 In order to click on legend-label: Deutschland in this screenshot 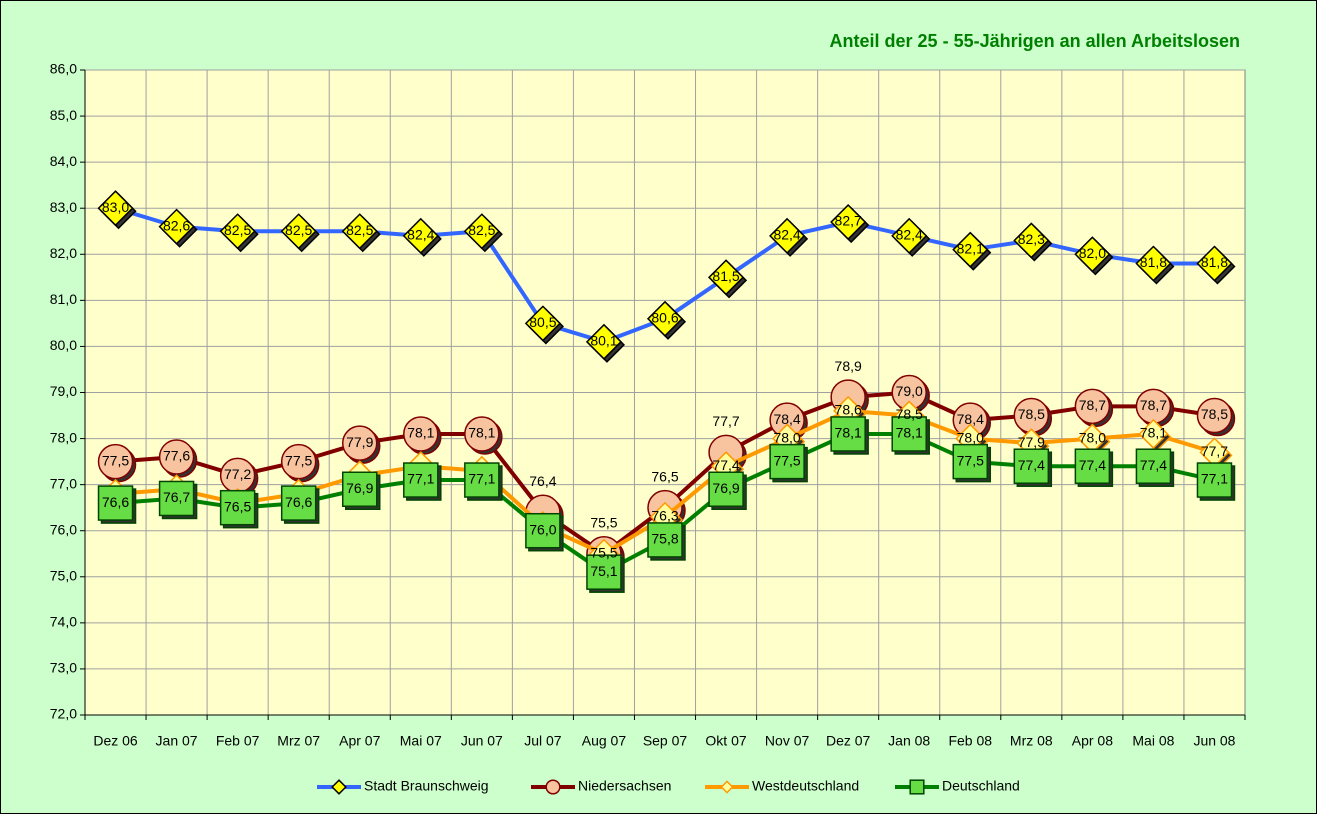, I will do `click(981, 786)`.